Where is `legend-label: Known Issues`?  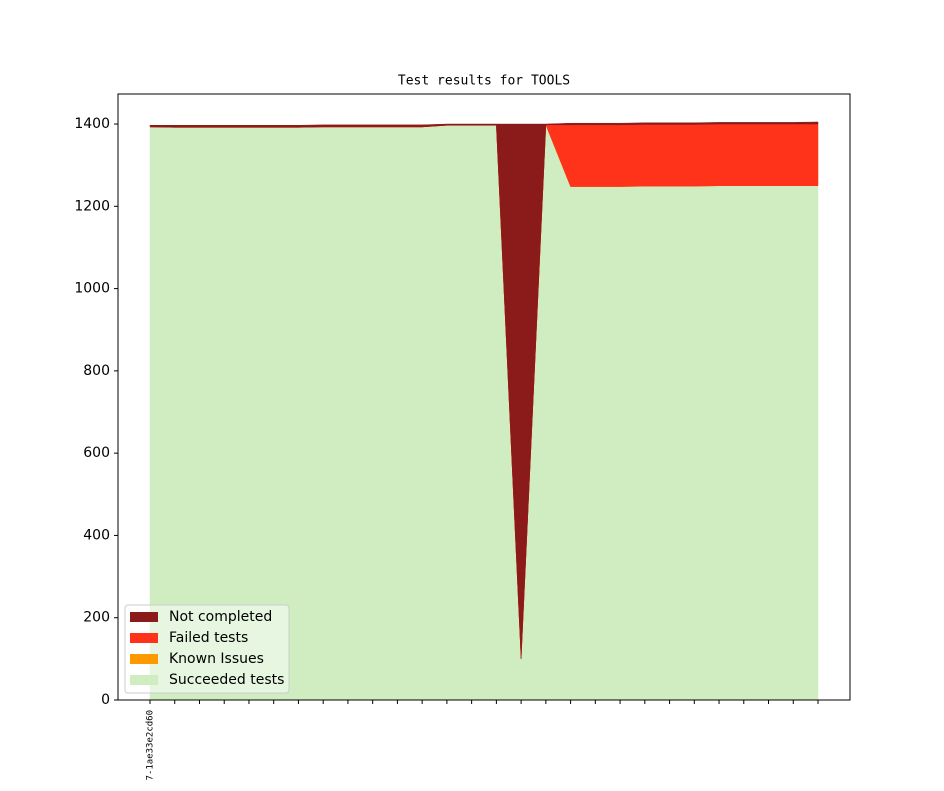 legend-label: Known Issues is located at coordinates (216, 659).